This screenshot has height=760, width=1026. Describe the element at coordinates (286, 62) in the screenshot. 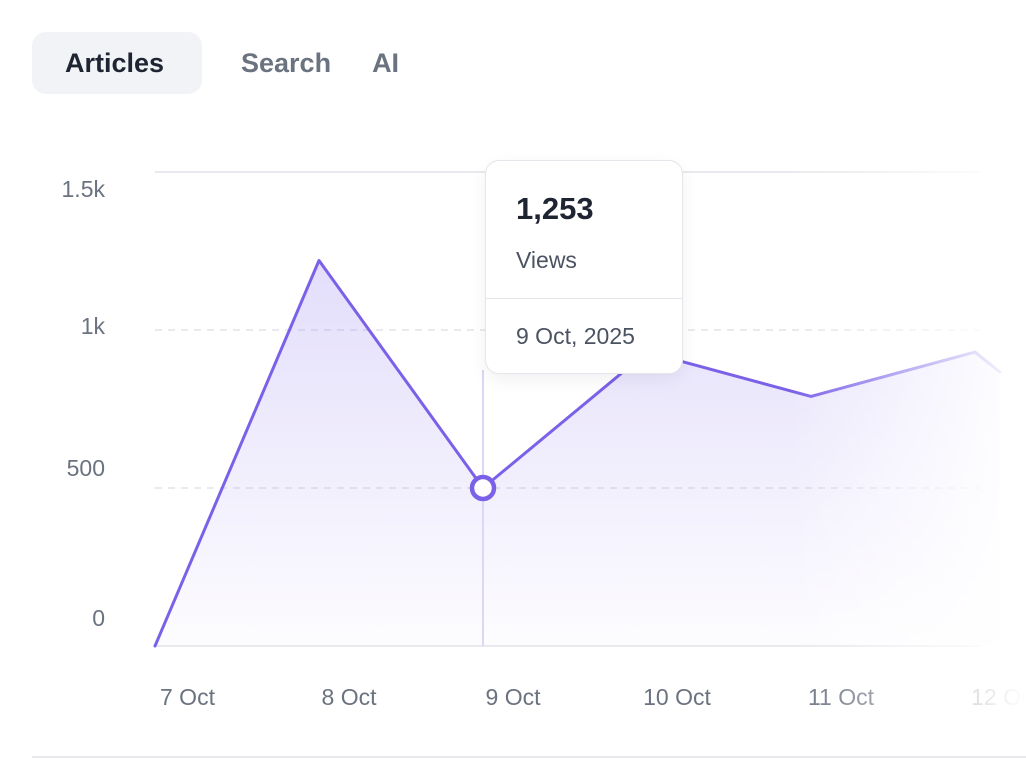

I see `tab-search: Search` at that location.